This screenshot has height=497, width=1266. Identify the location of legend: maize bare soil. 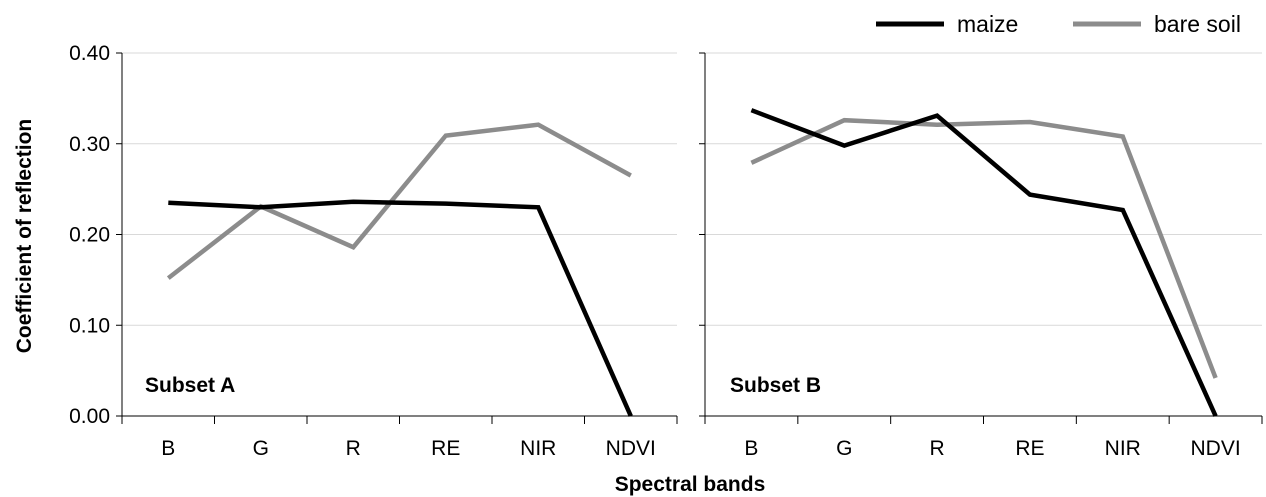
(1058, 24).